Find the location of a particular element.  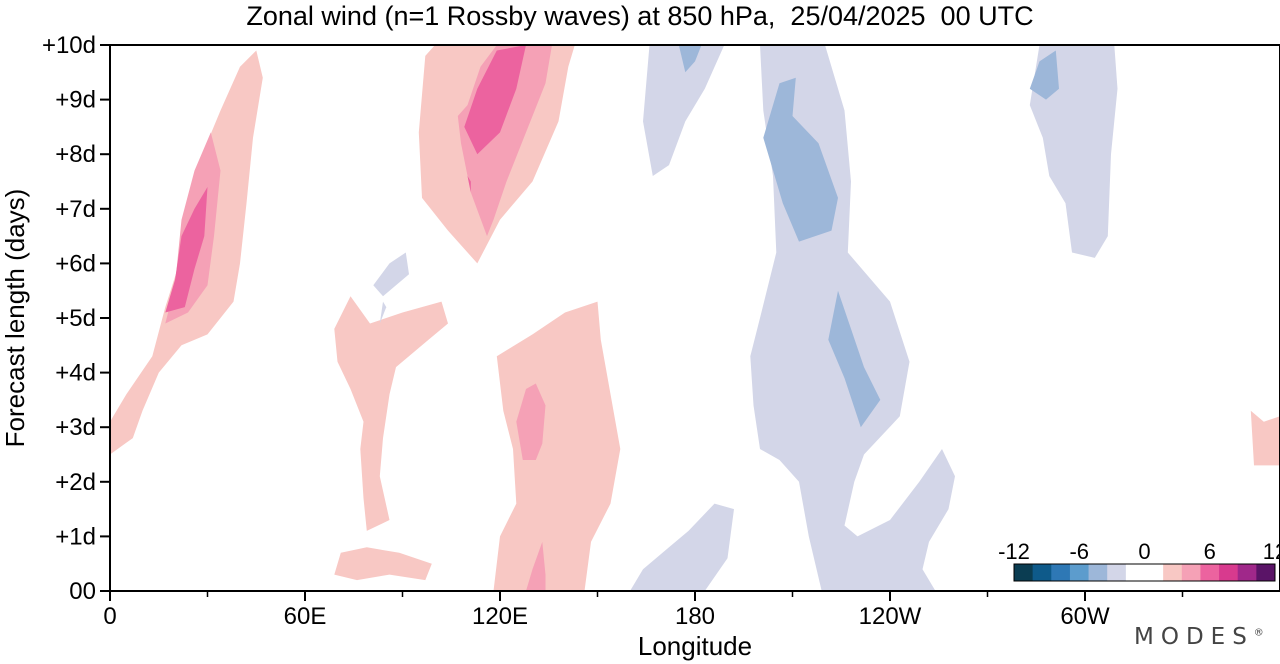

brand-registered-mark: ® is located at coordinates (1258, 633).